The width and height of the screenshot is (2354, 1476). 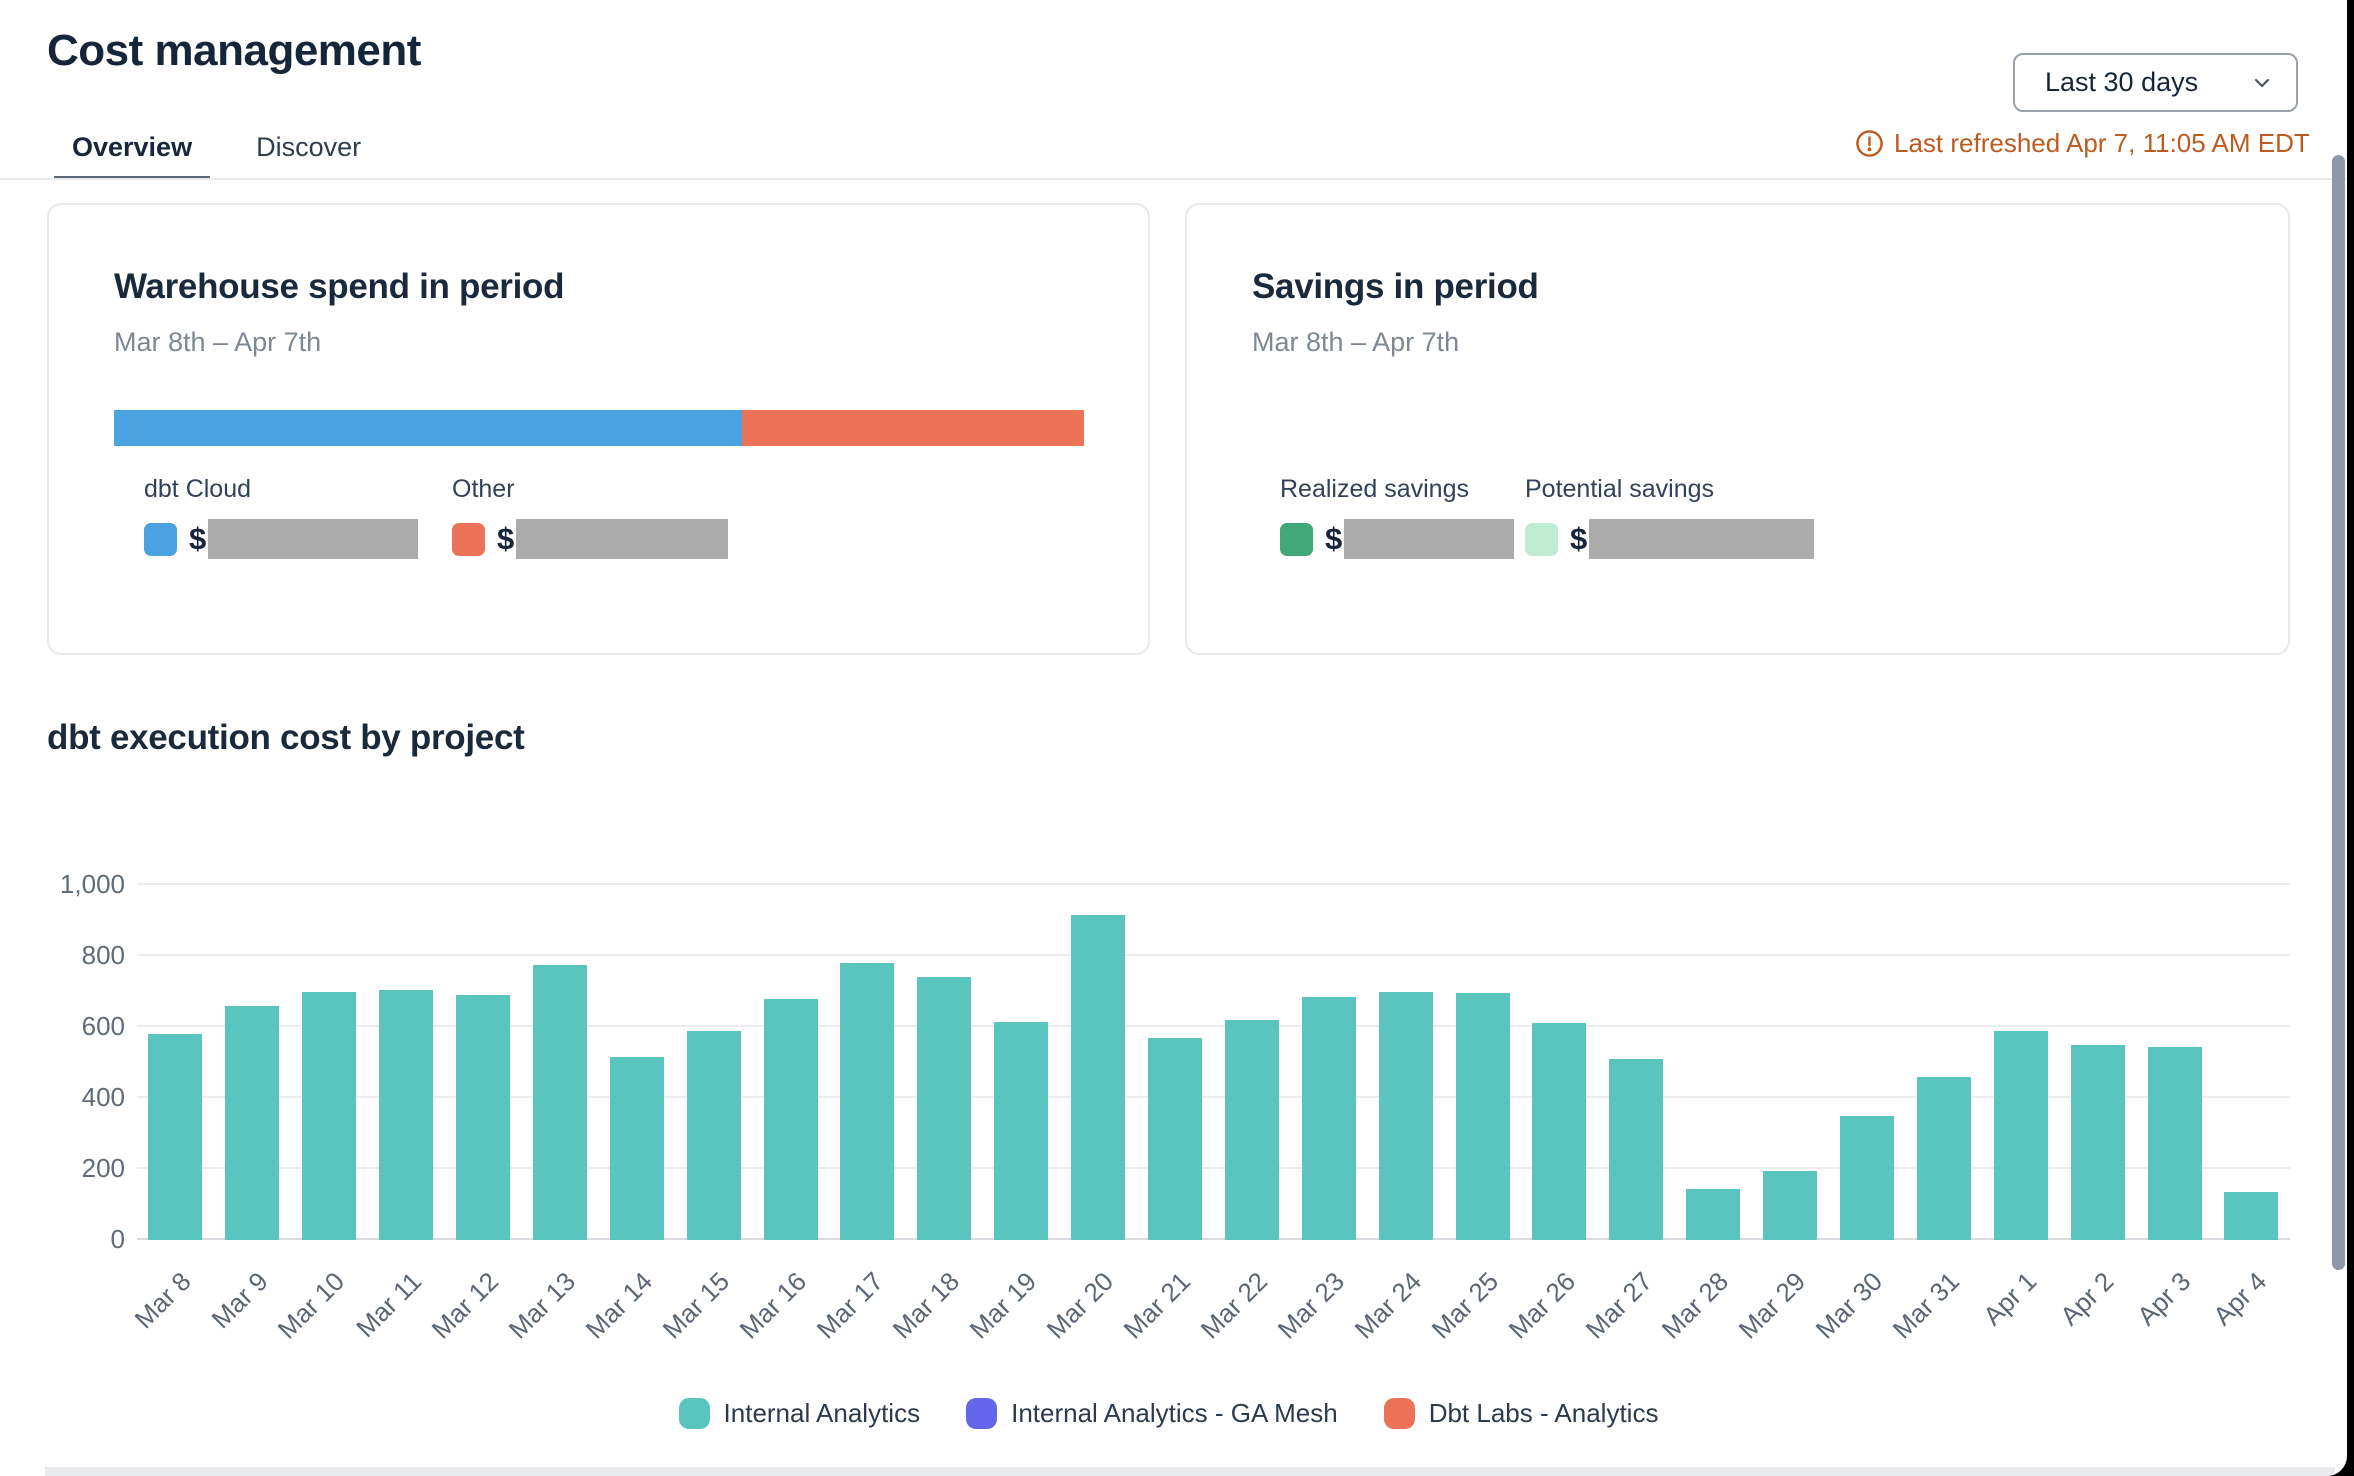 What do you see at coordinates (103, 1168) in the screenshot?
I see `y-tick-label: 200` at bounding box center [103, 1168].